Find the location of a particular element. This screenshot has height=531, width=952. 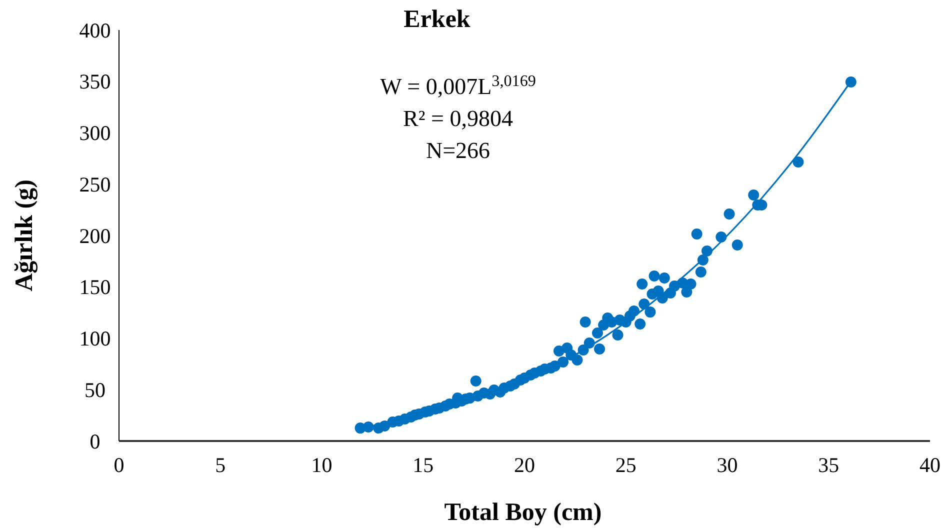

x-tick-label: 35 is located at coordinates (829, 465).